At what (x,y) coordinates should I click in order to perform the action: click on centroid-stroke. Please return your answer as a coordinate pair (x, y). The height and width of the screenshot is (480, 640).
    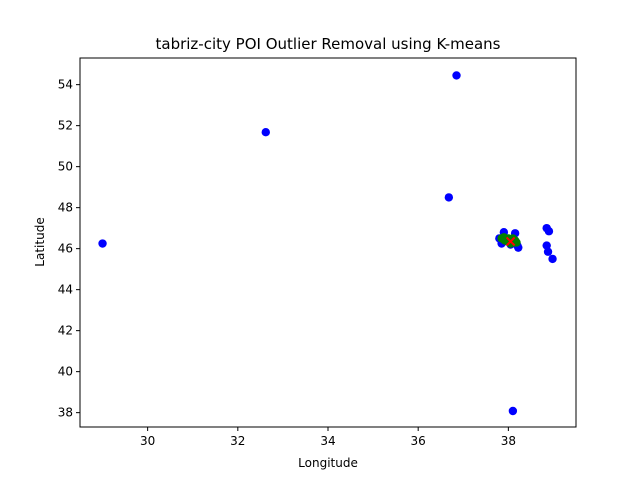
    Looking at the image, I should click on (510, 241).